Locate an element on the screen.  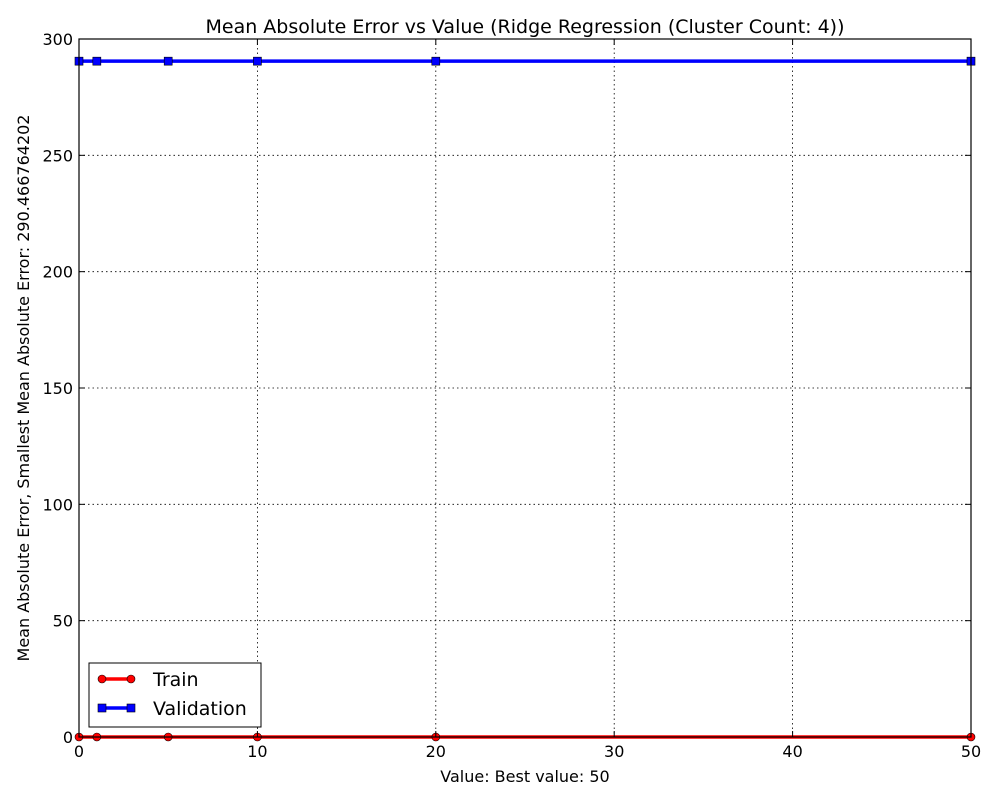
x-axis-title: Value: Best value: 50 is located at coordinates (524, 776).